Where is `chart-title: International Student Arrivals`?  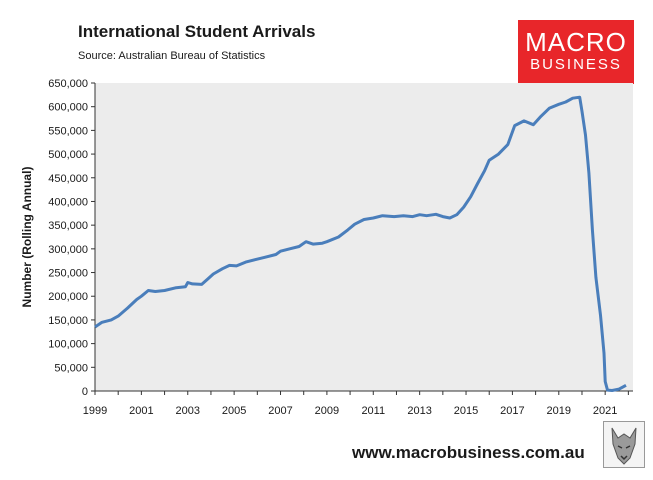 chart-title: International Student Arrivals is located at coordinates (197, 31).